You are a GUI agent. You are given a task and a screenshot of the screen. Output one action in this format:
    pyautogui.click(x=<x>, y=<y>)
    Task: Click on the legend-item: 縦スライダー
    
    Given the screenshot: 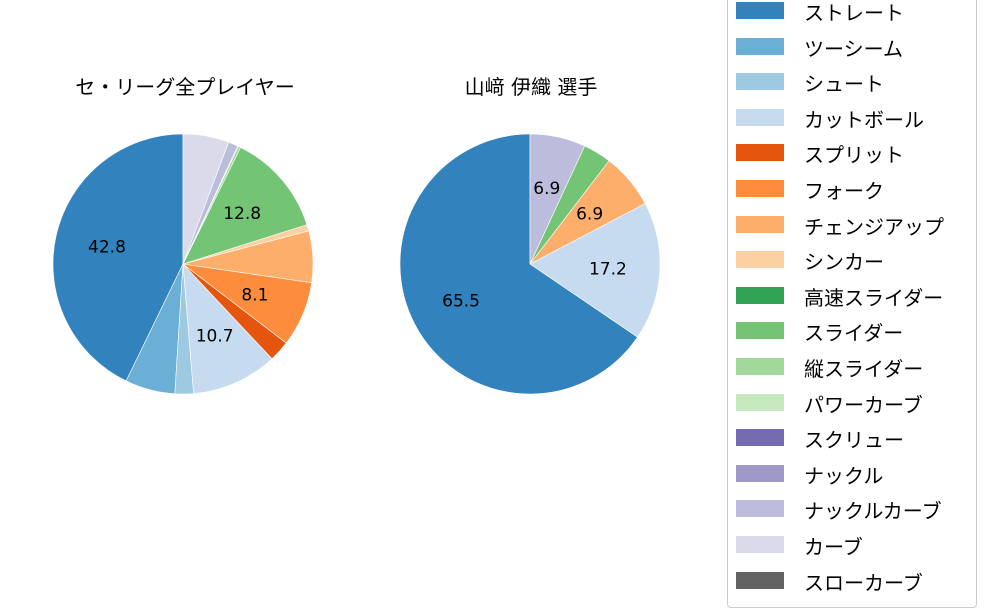 What is the action you would take?
    pyautogui.click(x=852, y=366)
    